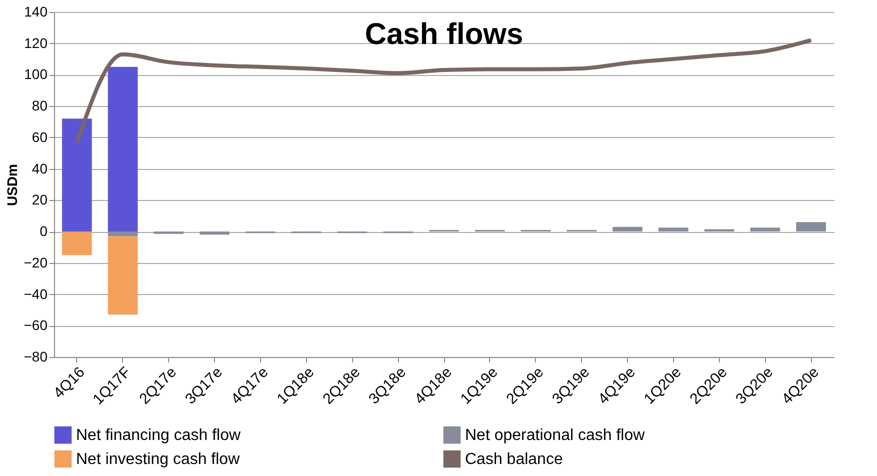 The width and height of the screenshot is (877, 476). Describe the element at coordinates (12, 185) in the screenshot. I see `y-axis-title: USDm` at that location.